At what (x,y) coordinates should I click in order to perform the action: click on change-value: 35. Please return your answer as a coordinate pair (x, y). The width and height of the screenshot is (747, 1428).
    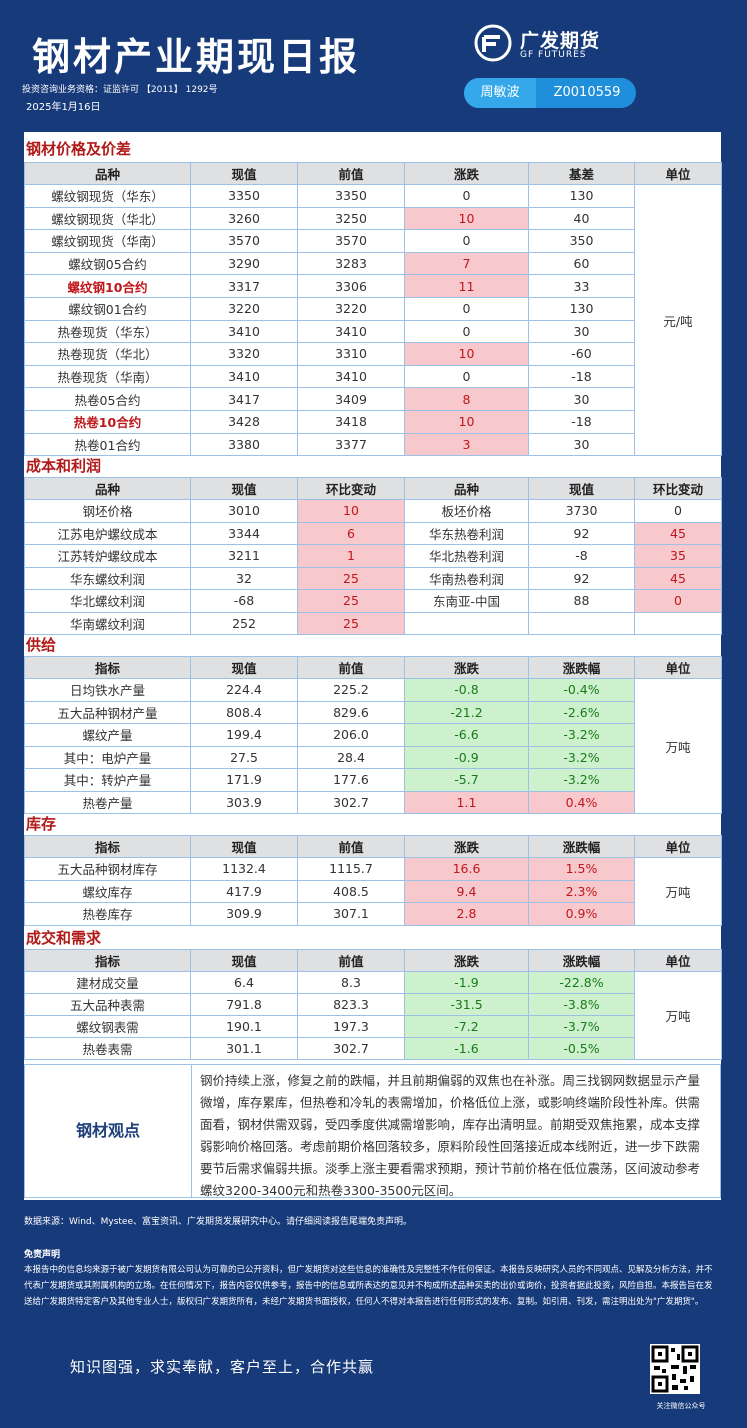
    Looking at the image, I should click on (678, 556).